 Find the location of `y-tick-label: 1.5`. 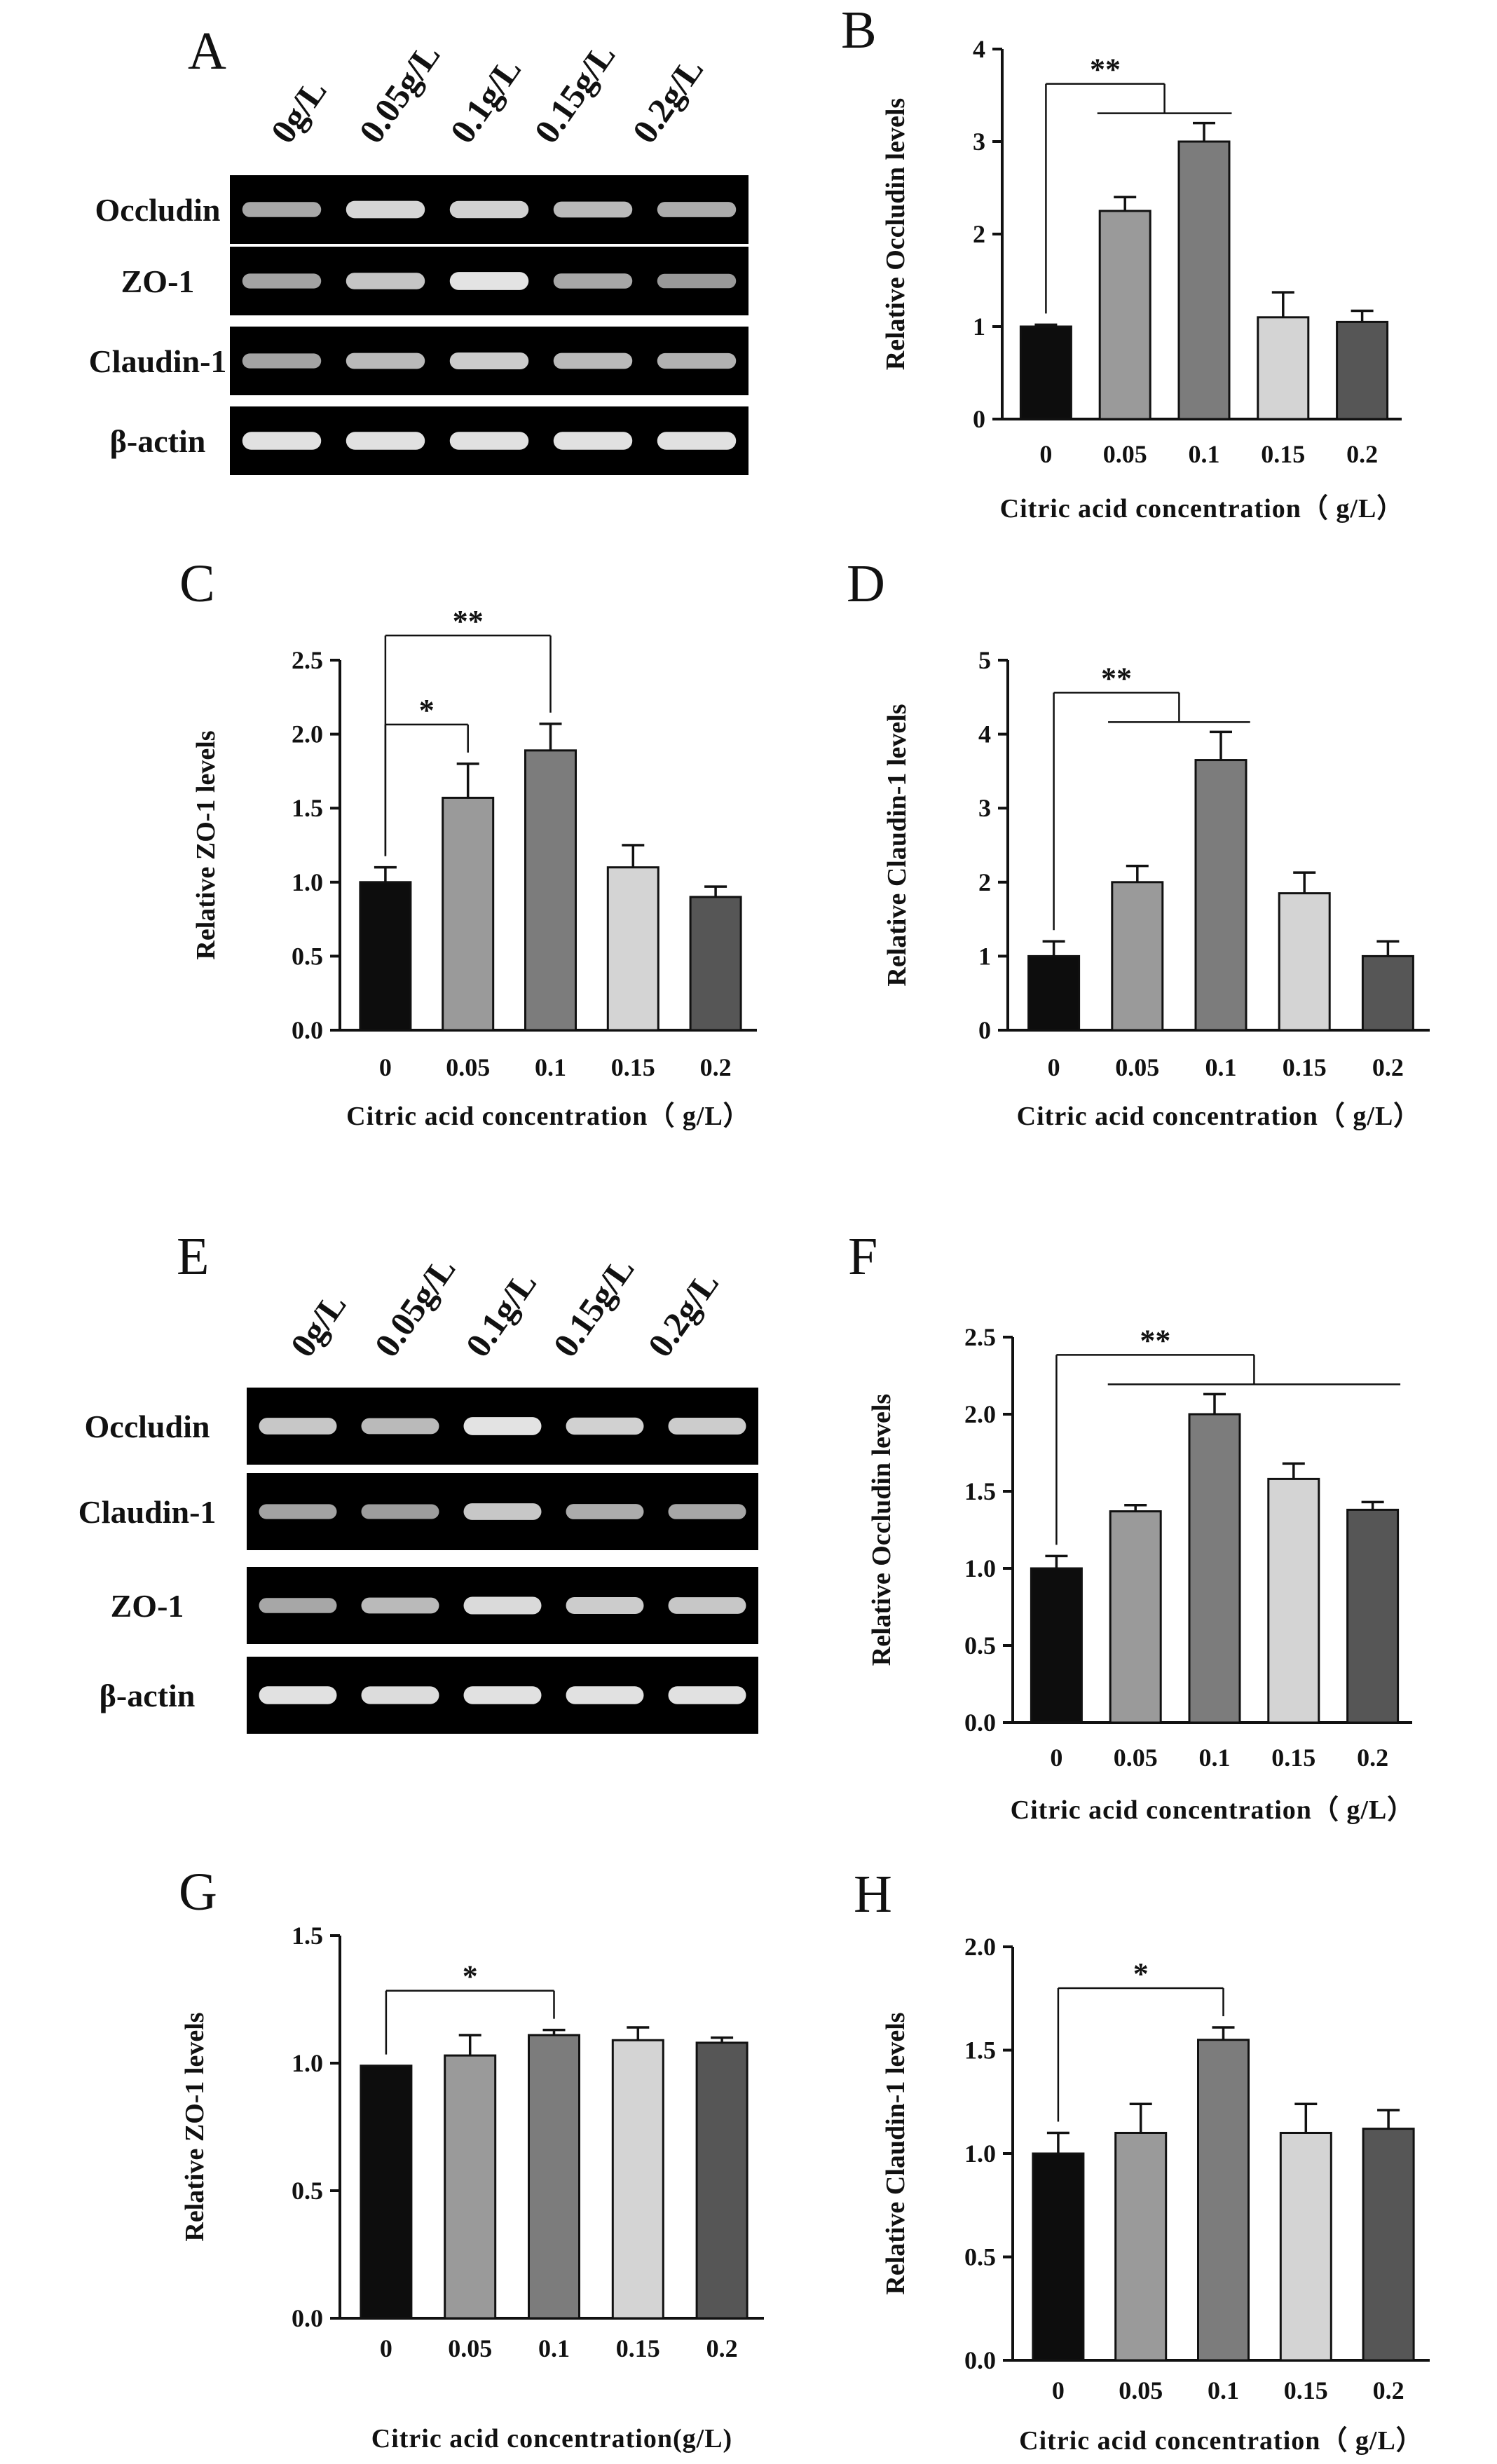

y-tick-label: 1.5 is located at coordinates (980, 2051).